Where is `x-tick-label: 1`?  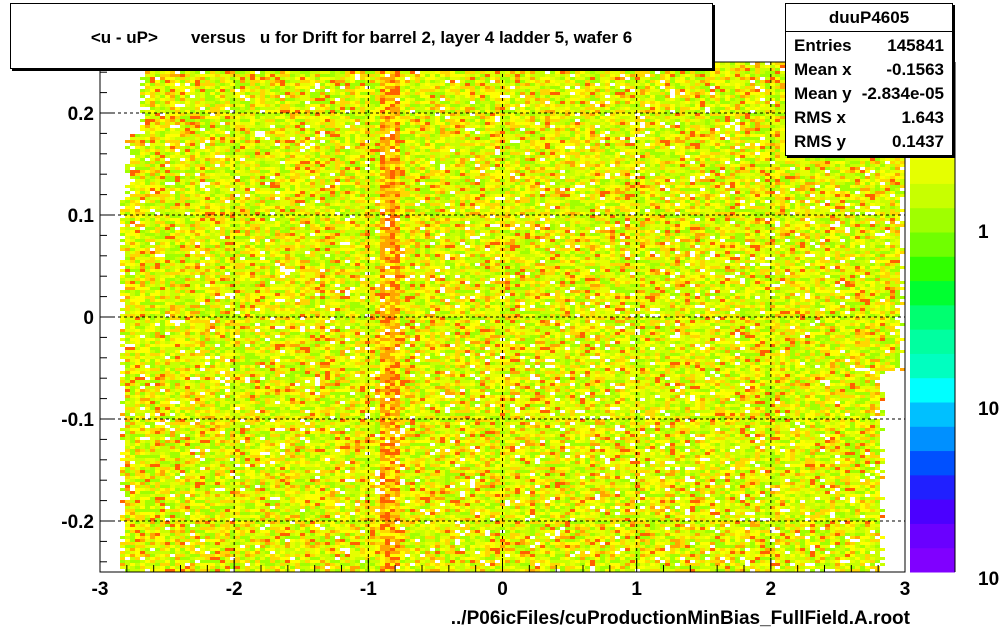
x-tick-label: 1 is located at coordinates (636, 589).